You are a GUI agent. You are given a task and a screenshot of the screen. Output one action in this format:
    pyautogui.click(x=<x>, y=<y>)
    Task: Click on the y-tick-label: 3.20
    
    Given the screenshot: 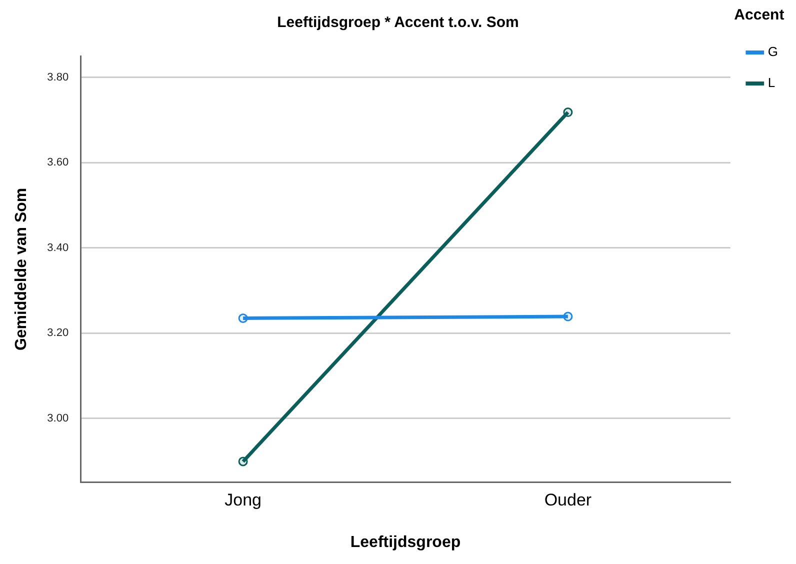 What is the action you would take?
    pyautogui.click(x=58, y=333)
    